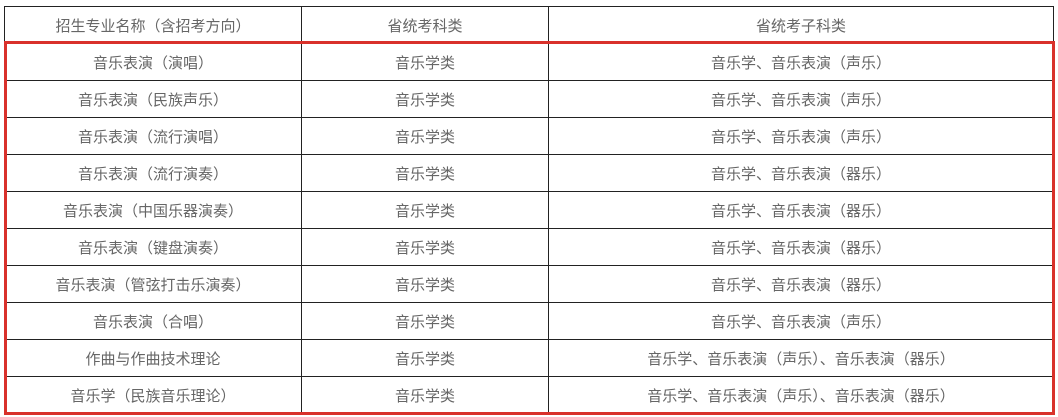  What do you see at coordinates (153, 25) in the screenshot?
I see `header-major: 招生专业名称（含招考方向）` at bounding box center [153, 25].